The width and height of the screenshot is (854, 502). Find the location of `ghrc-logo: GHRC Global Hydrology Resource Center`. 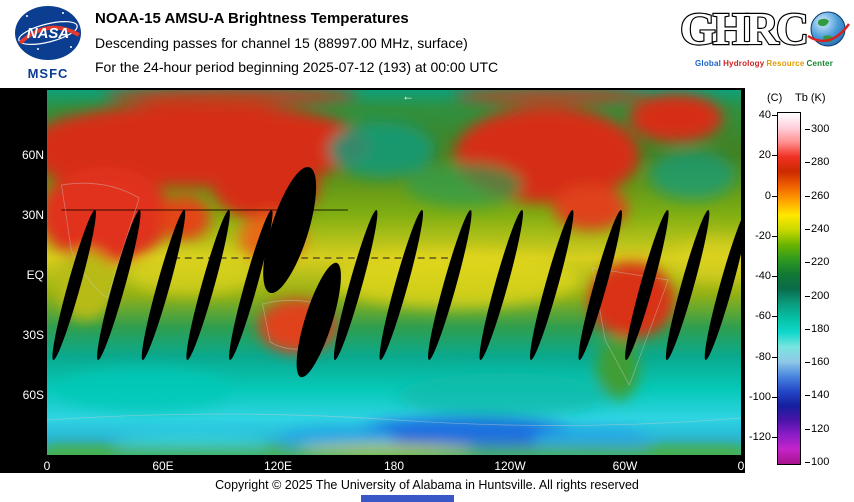

ghrc-logo: GHRC Global Hydrology Resource Center is located at coordinates (764, 35).